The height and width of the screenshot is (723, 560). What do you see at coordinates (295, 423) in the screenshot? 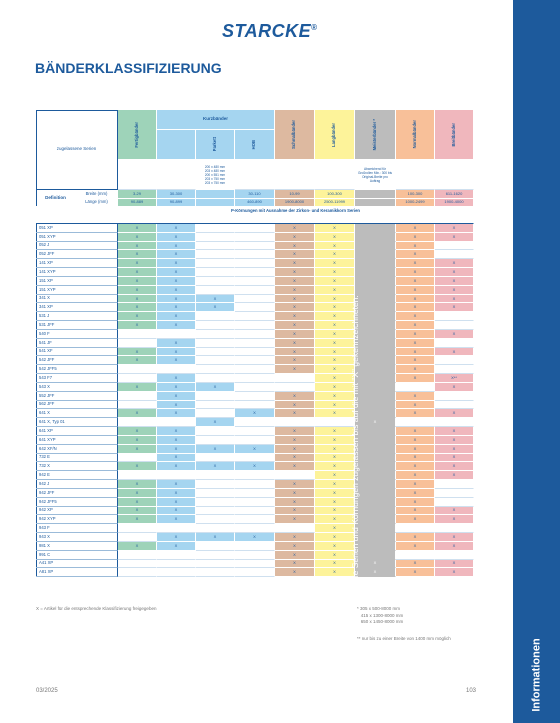
I see `cell-schmal` at bounding box center [295, 423].